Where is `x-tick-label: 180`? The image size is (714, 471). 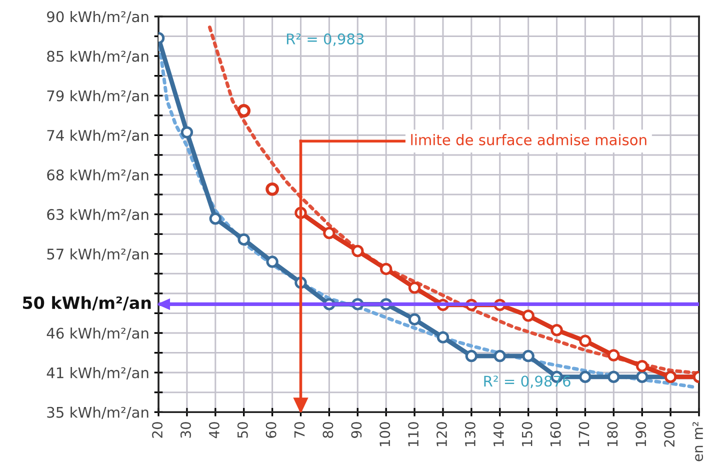 x-tick-label: 180 is located at coordinates (612, 434).